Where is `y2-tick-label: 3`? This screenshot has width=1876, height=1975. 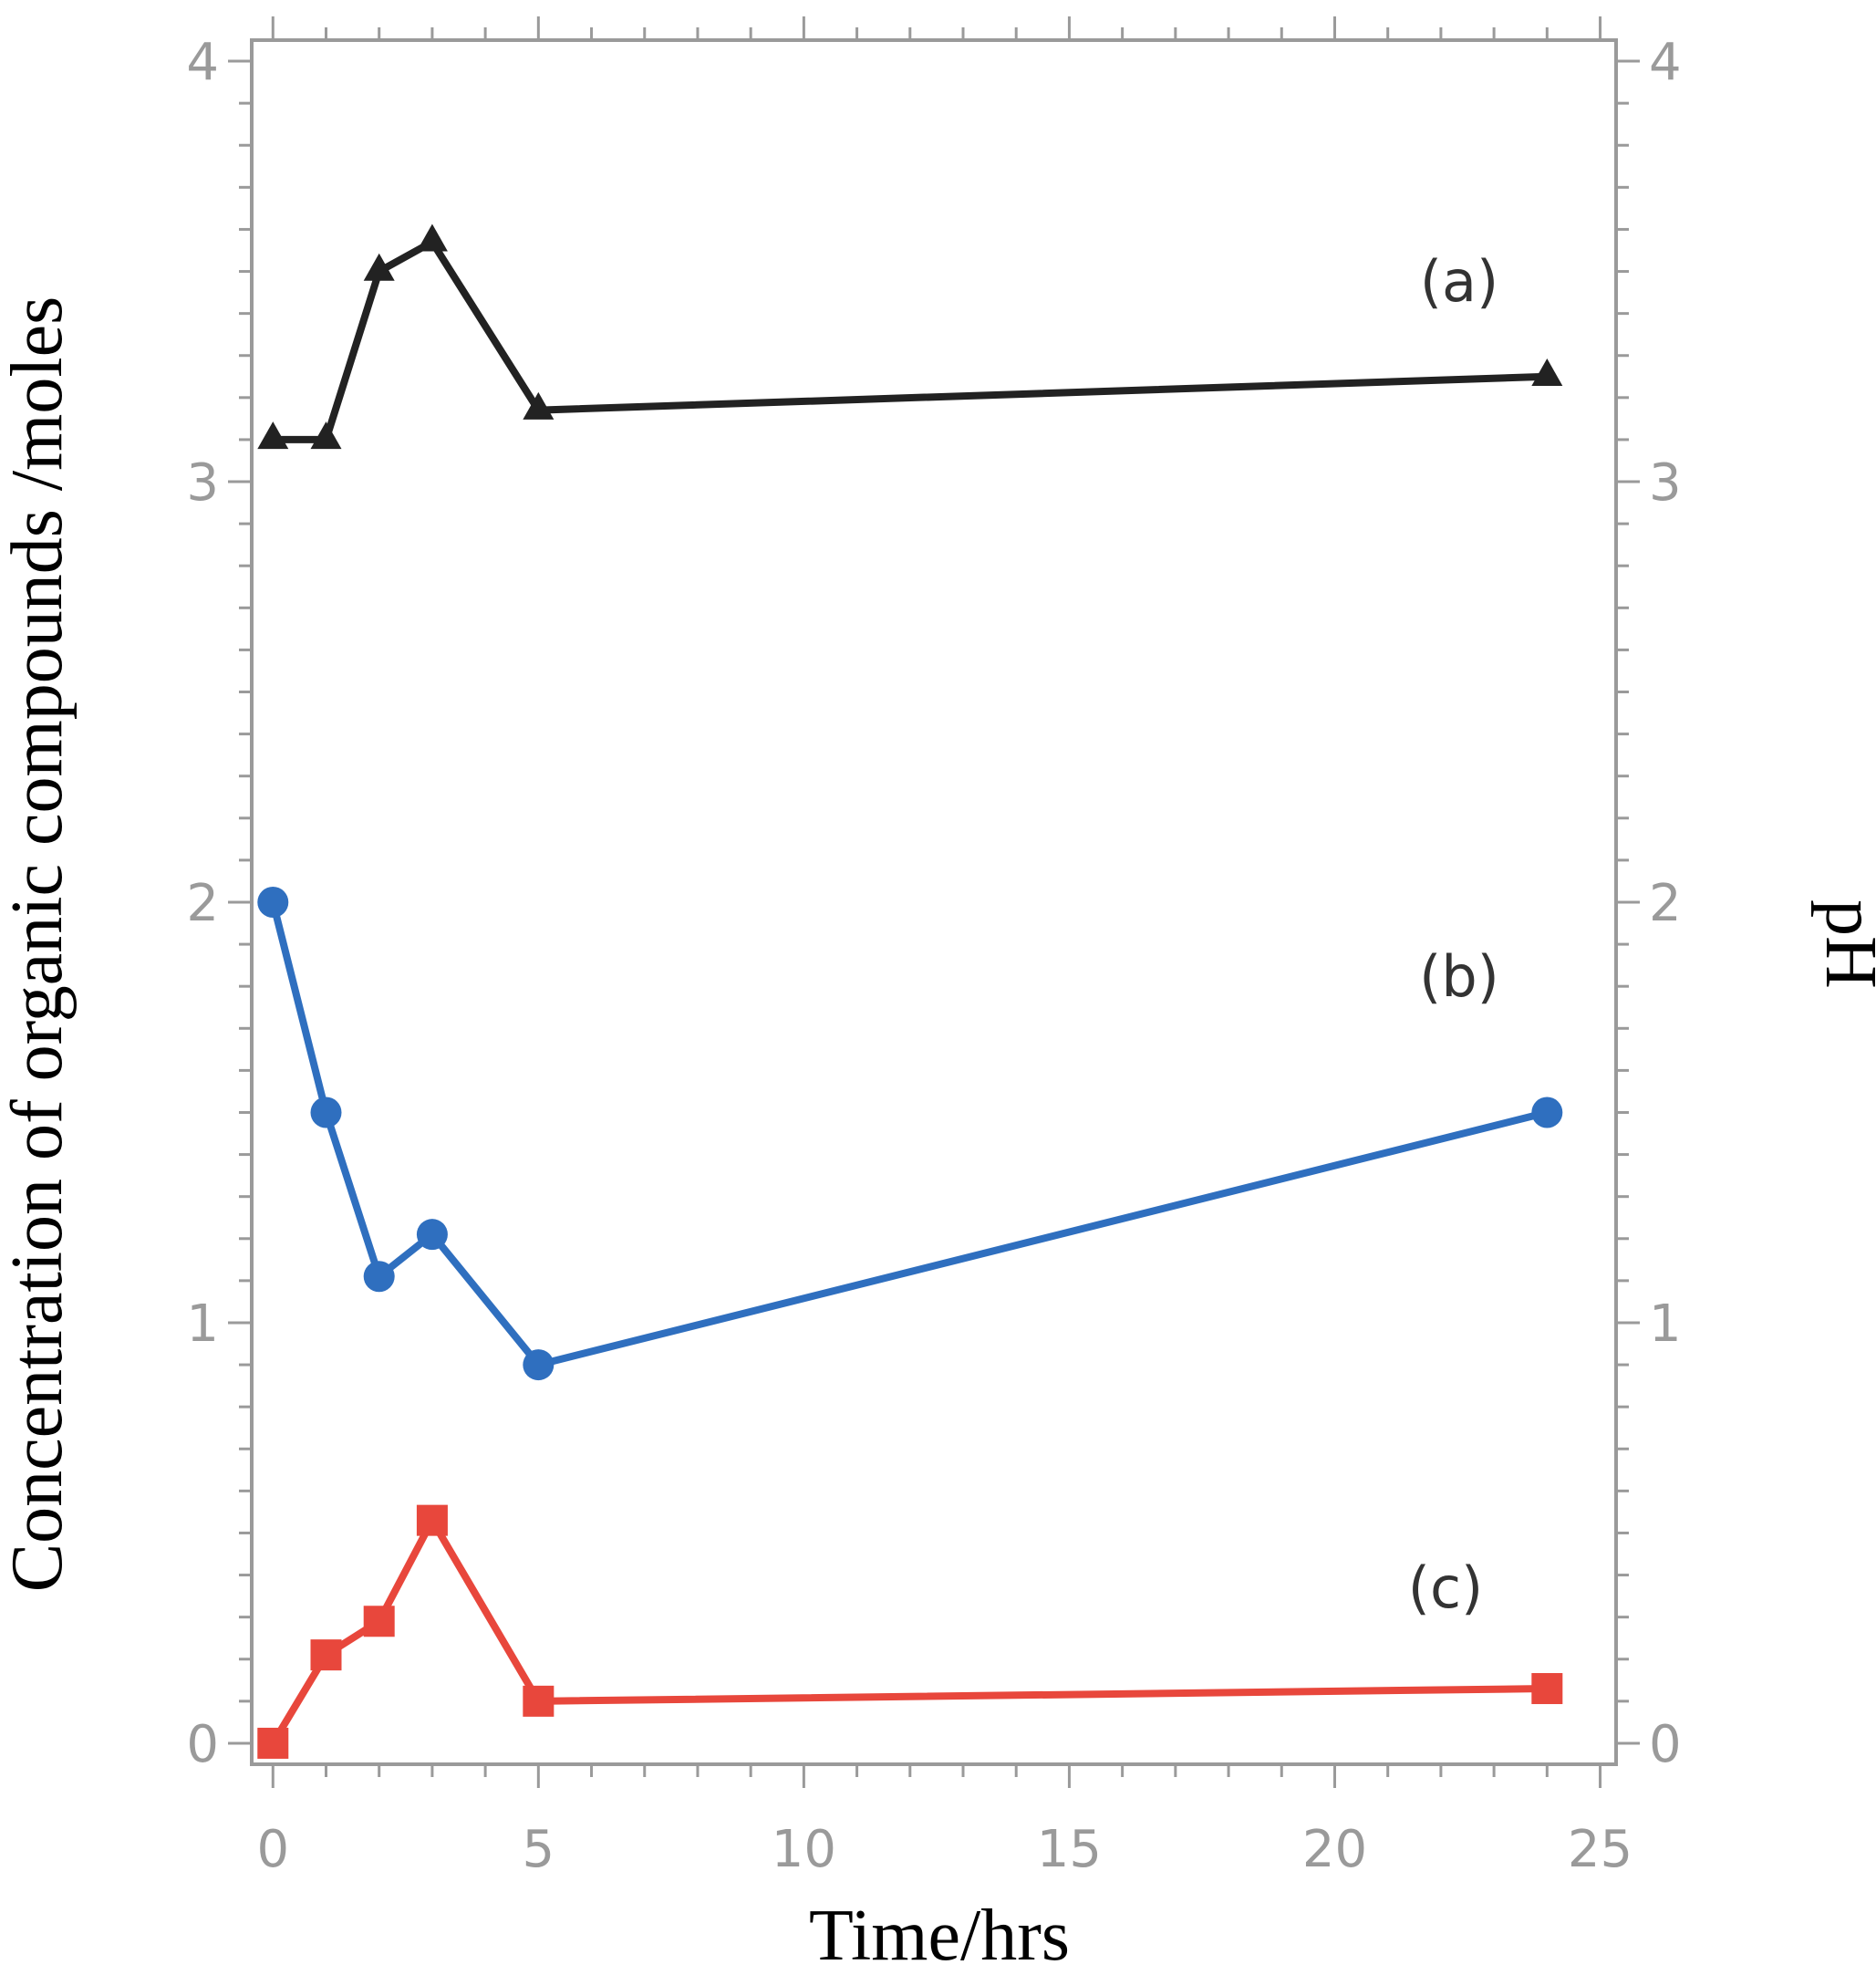
y2-tick-label: 3 is located at coordinates (1665, 483).